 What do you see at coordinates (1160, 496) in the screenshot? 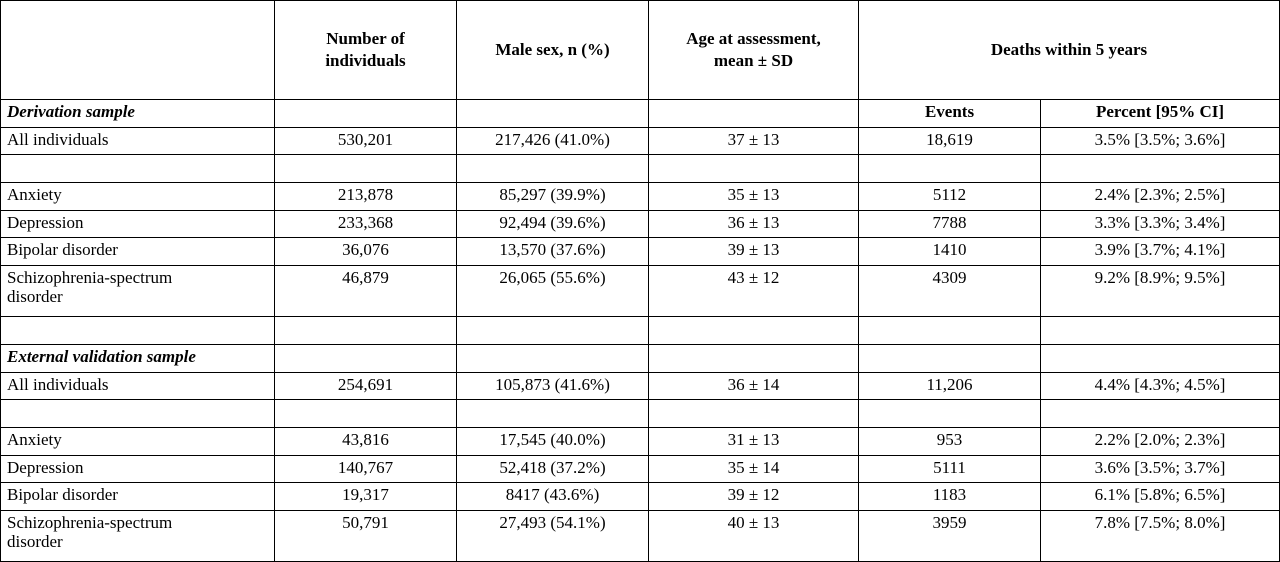
I see `cell-value: 6.1% [5.8%; 6.5%]` at bounding box center [1160, 496].